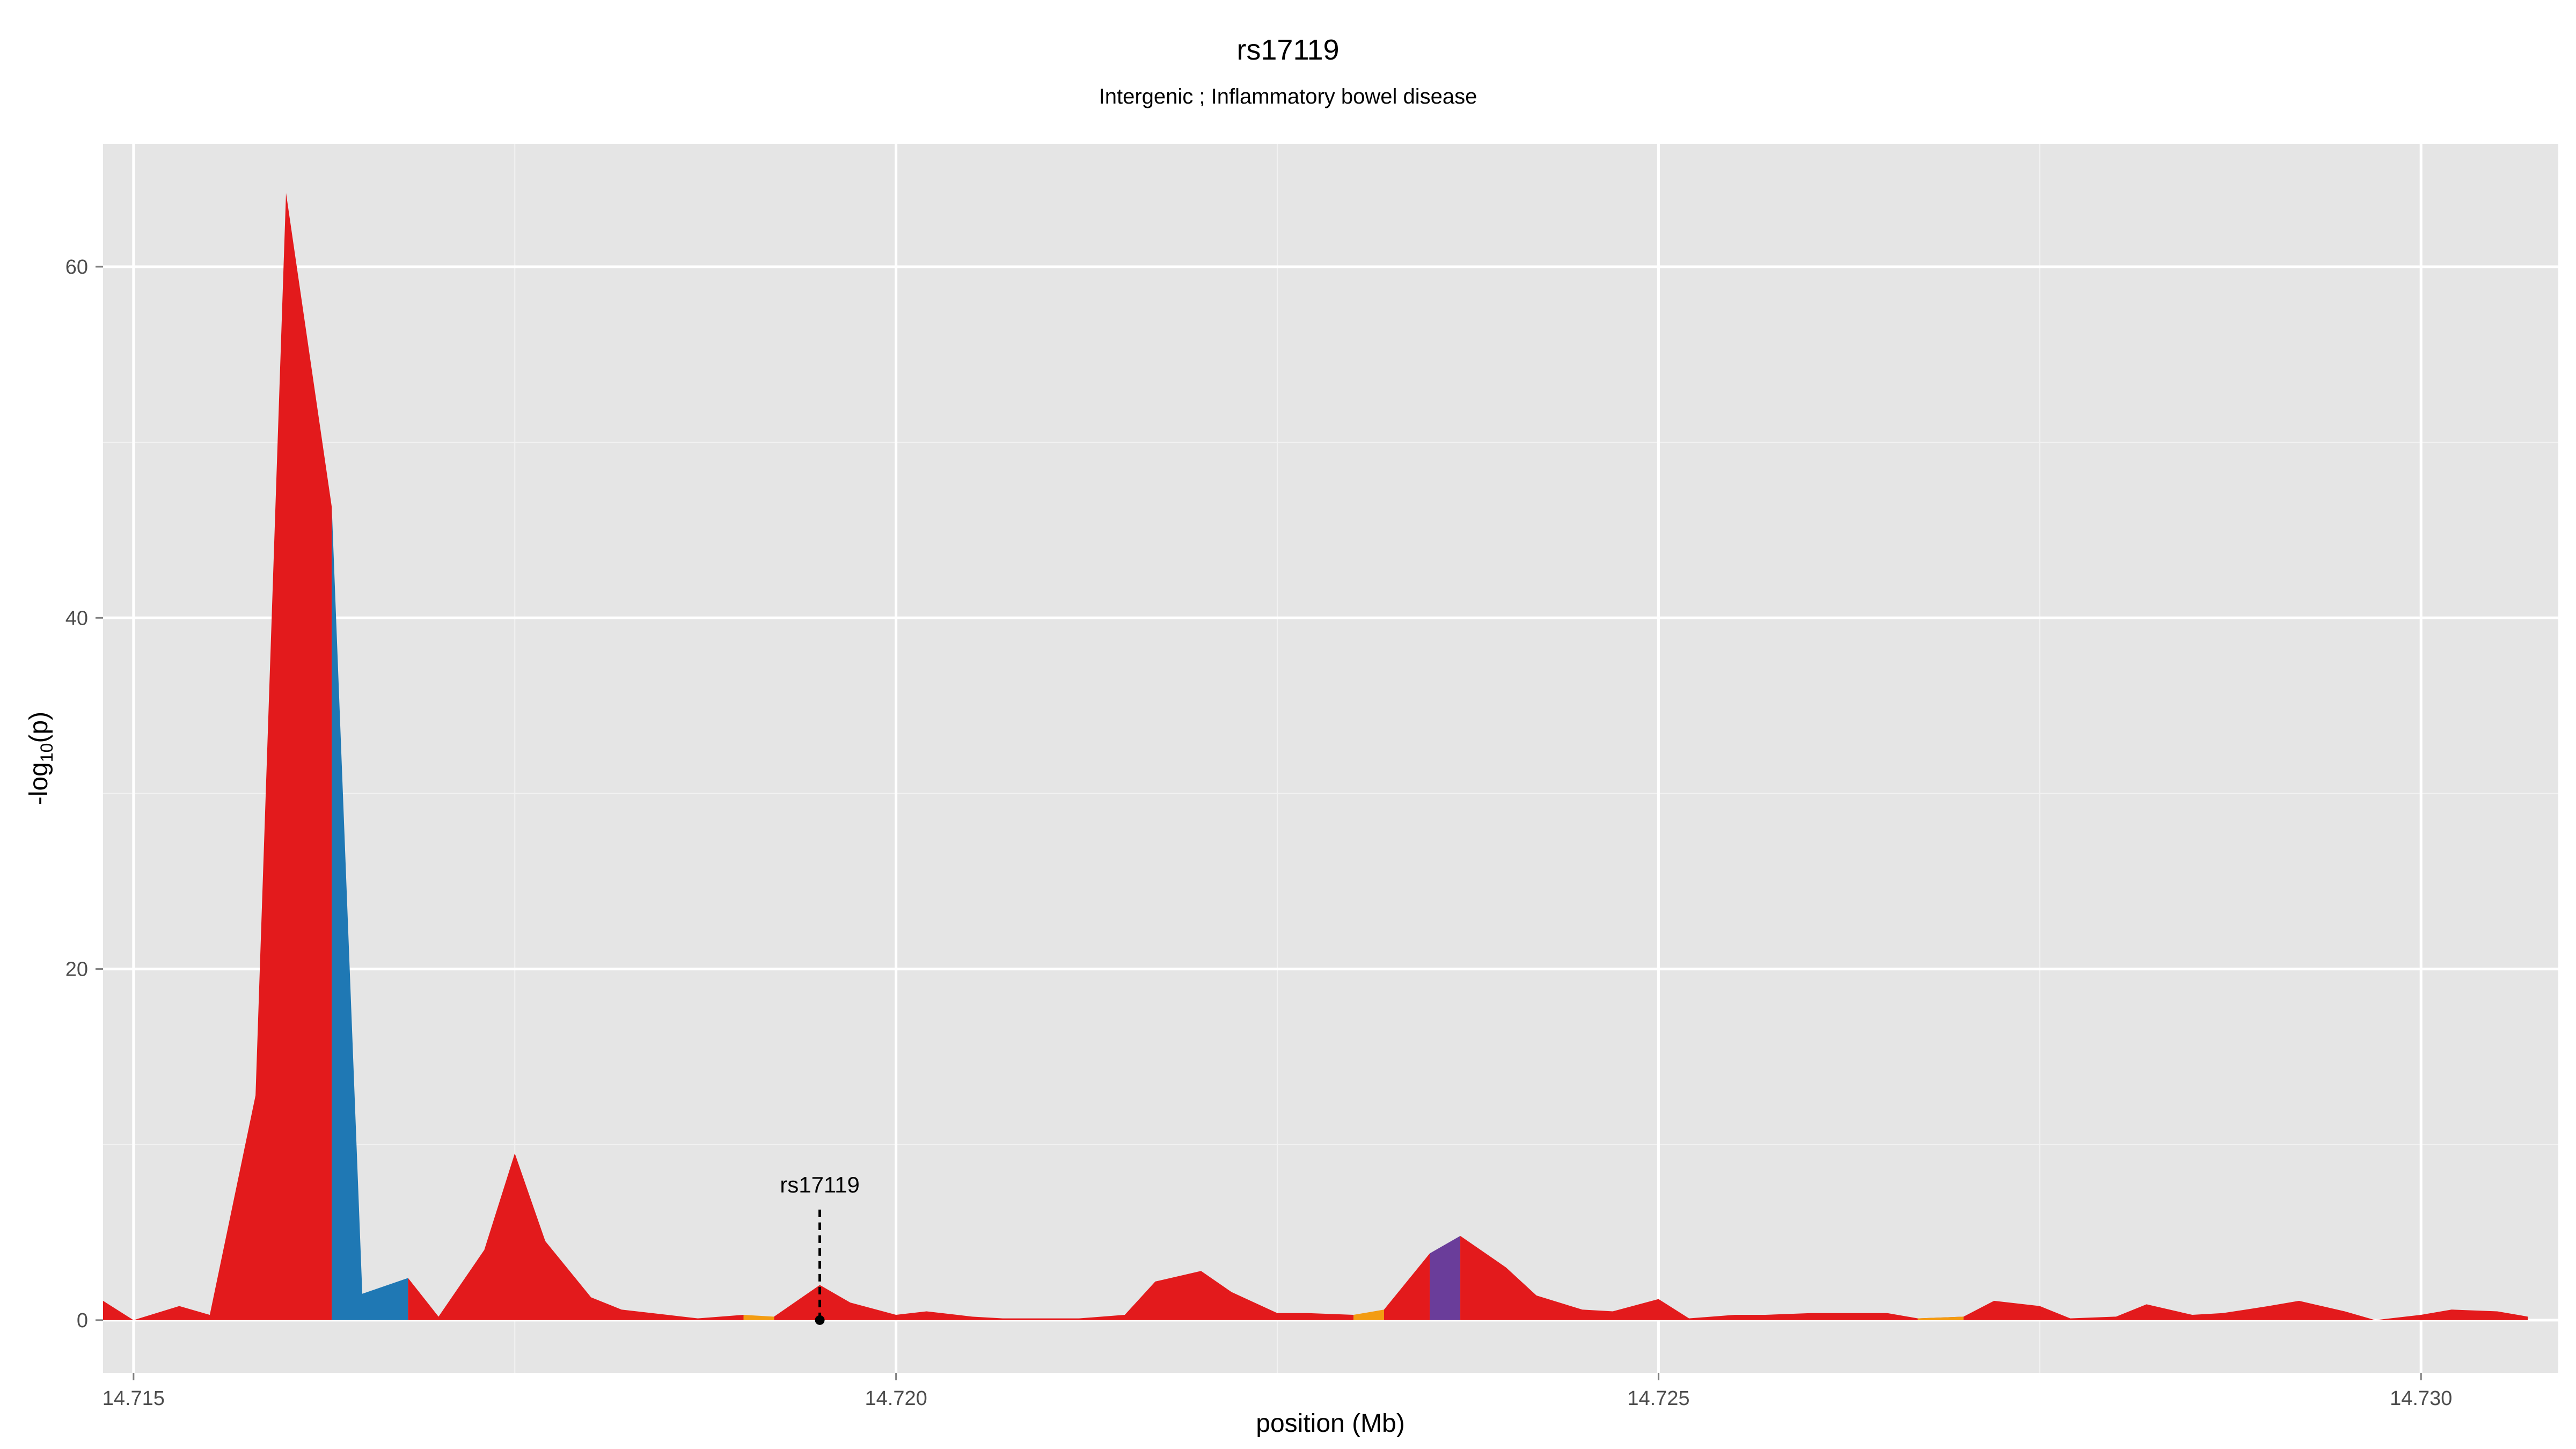  I want to click on chart-title: rs17119, so click(1288, 50).